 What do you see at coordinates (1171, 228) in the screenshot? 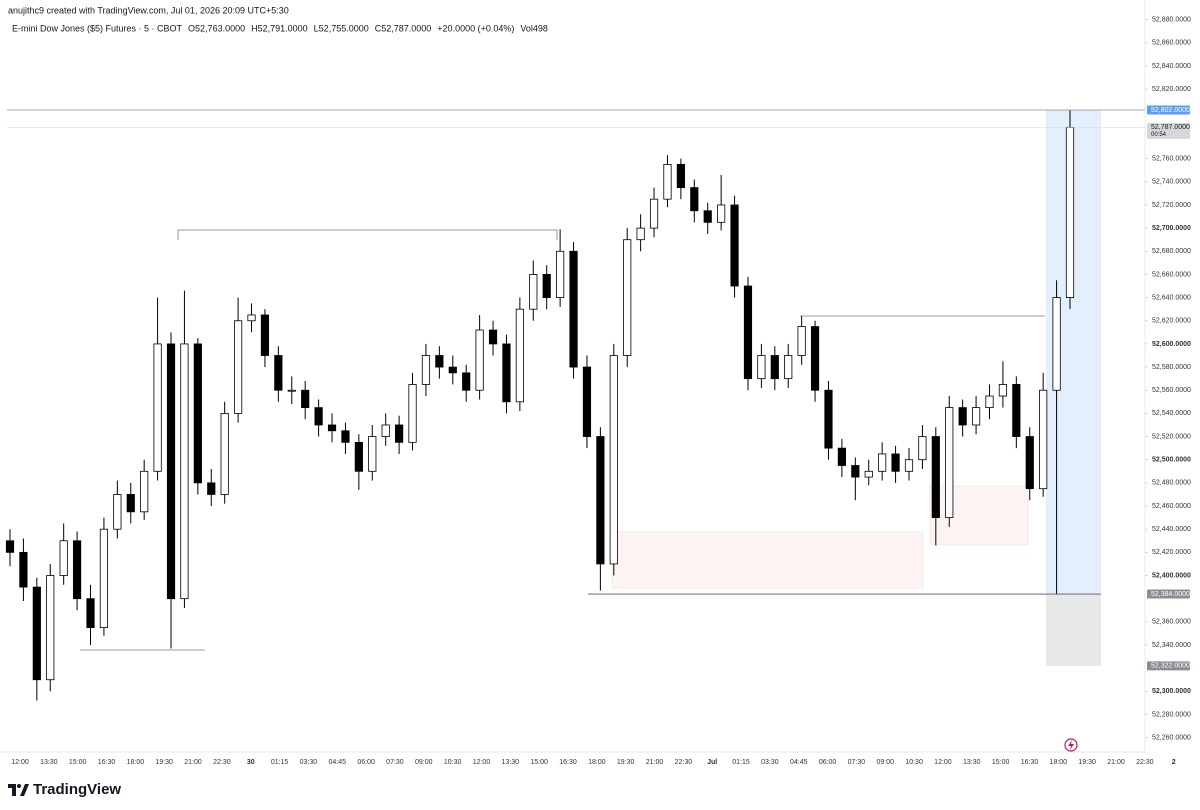
I see `y-tick-label: 52,700.0000` at bounding box center [1171, 228].